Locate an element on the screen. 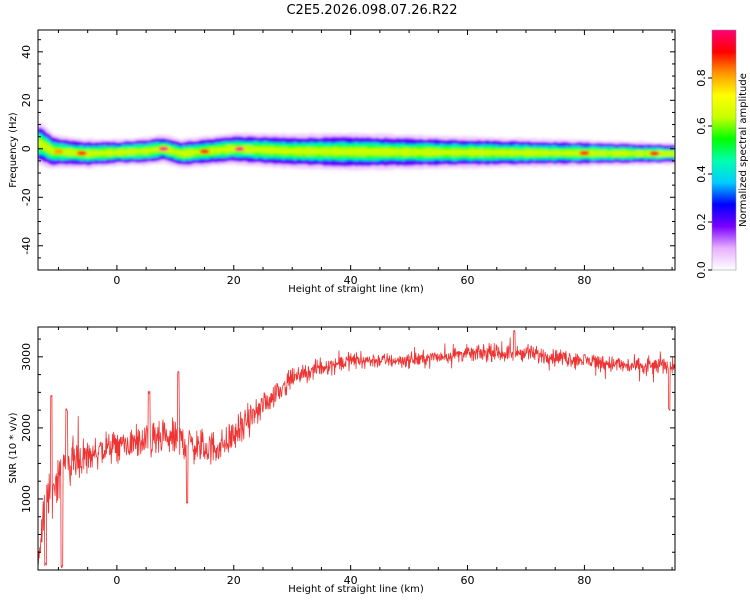 Image resolution: width=750 pixels, height=600 pixels. colorbar-fill is located at coordinates (724, 150).